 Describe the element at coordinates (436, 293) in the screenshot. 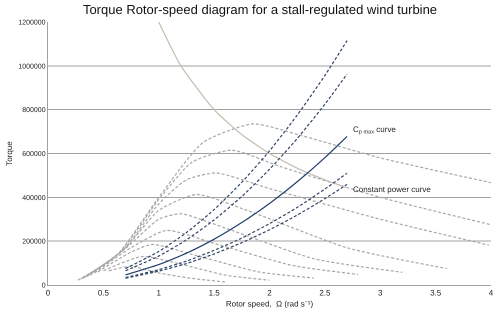

I see `x-tick-label: 3.5` at that location.